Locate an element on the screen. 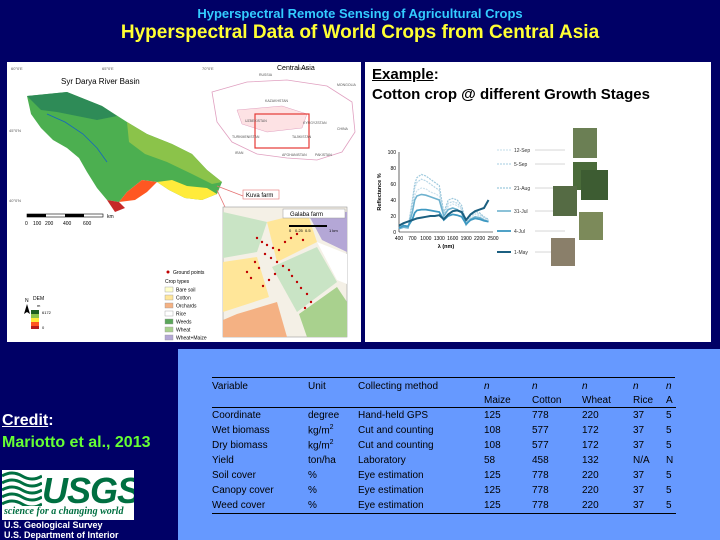 Image resolution: width=720 pixels, height=540 pixels. table-header-cell: Wheat is located at coordinates (607, 400).